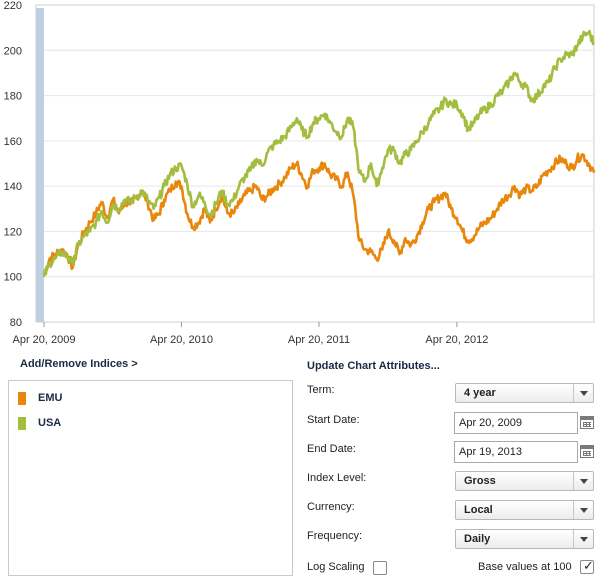 This screenshot has height=581, width=601. I want to click on emu-swatch, so click(22, 398).